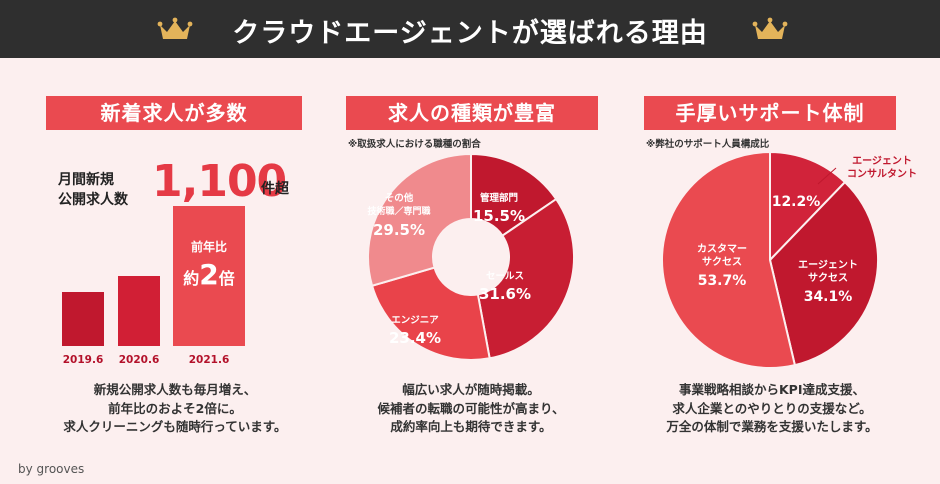 The width and height of the screenshot is (940, 484). Describe the element at coordinates (226, 278) in the screenshot. I see `yoy-suffix: 倍` at that location.